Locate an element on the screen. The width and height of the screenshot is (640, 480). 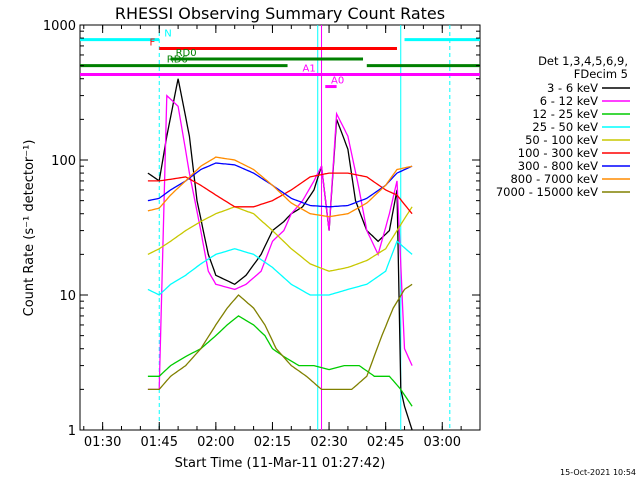
x-tick-label-1: 01:45 is located at coordinates (159, 442).